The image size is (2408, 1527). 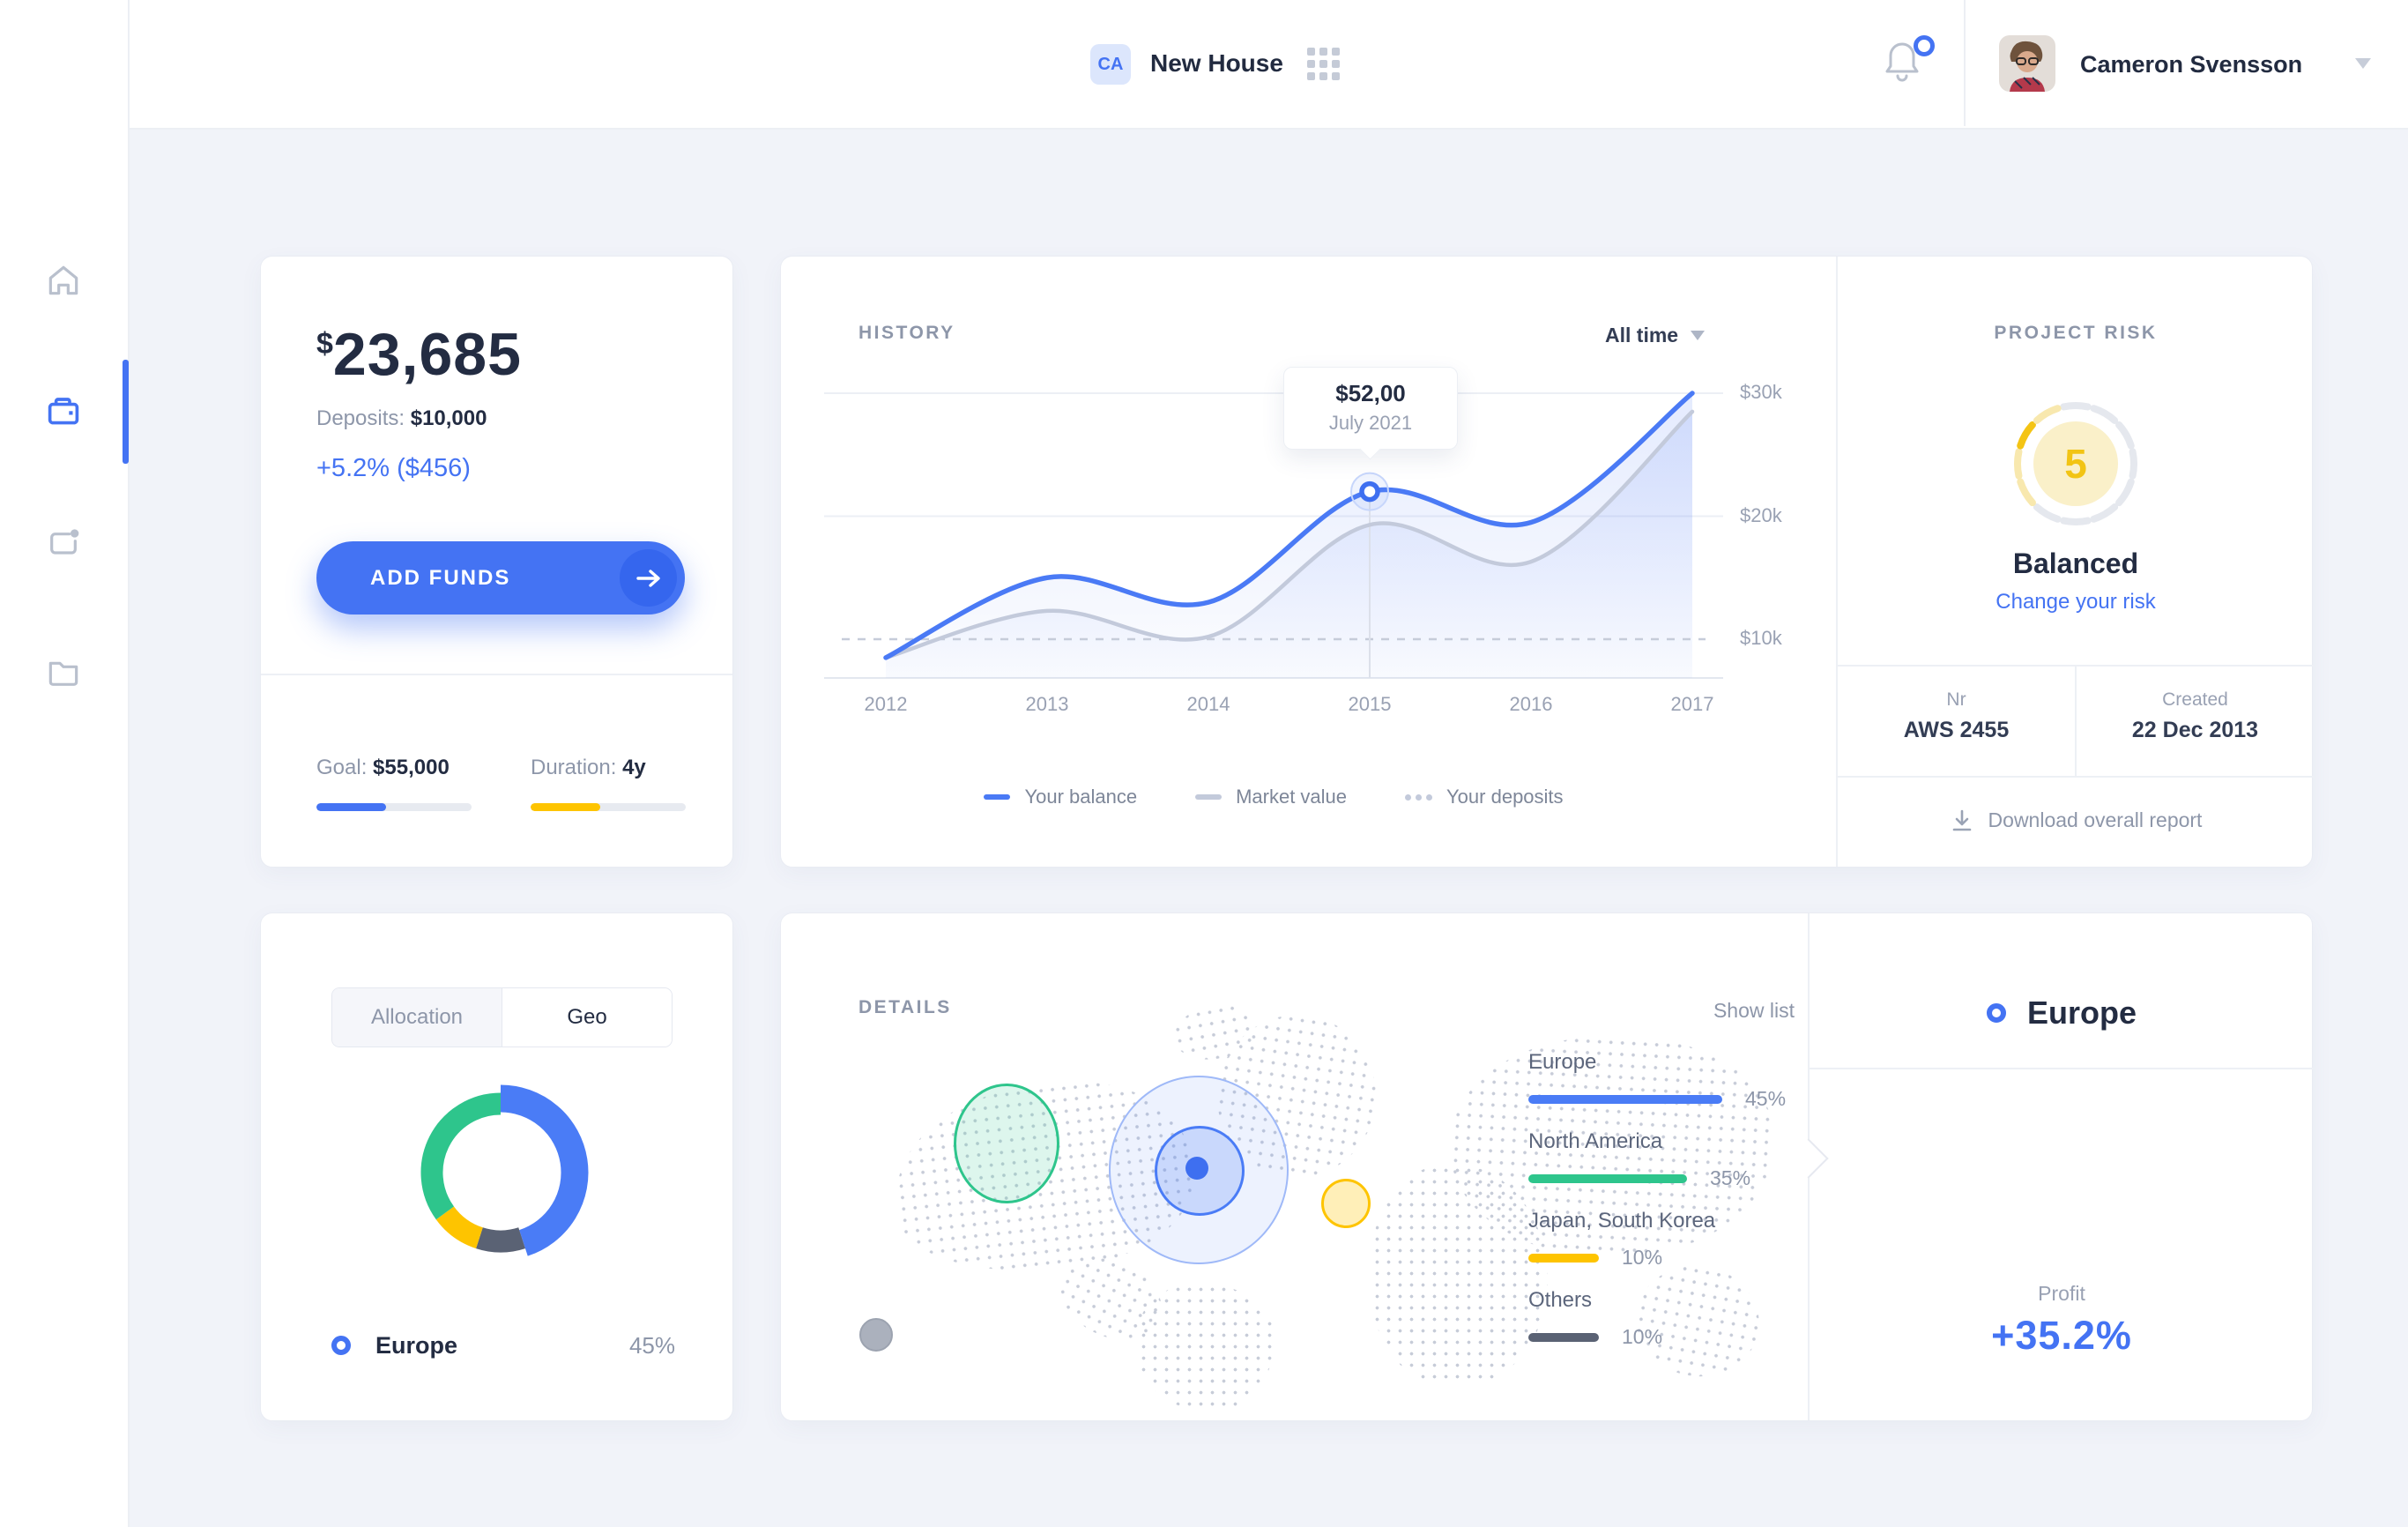 I want to click on region-pct: 35%, so click(x=1730, y=1177).